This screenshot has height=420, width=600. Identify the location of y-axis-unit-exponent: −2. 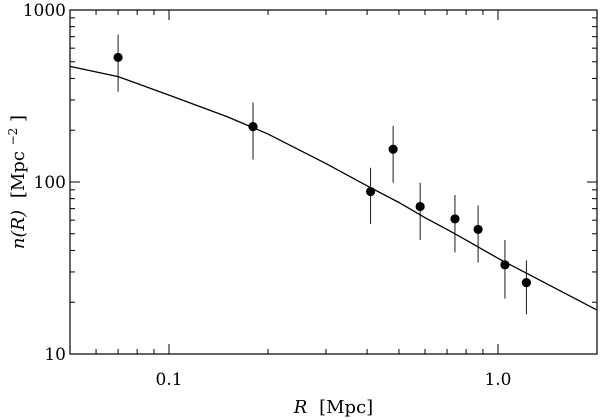
(13, 137).